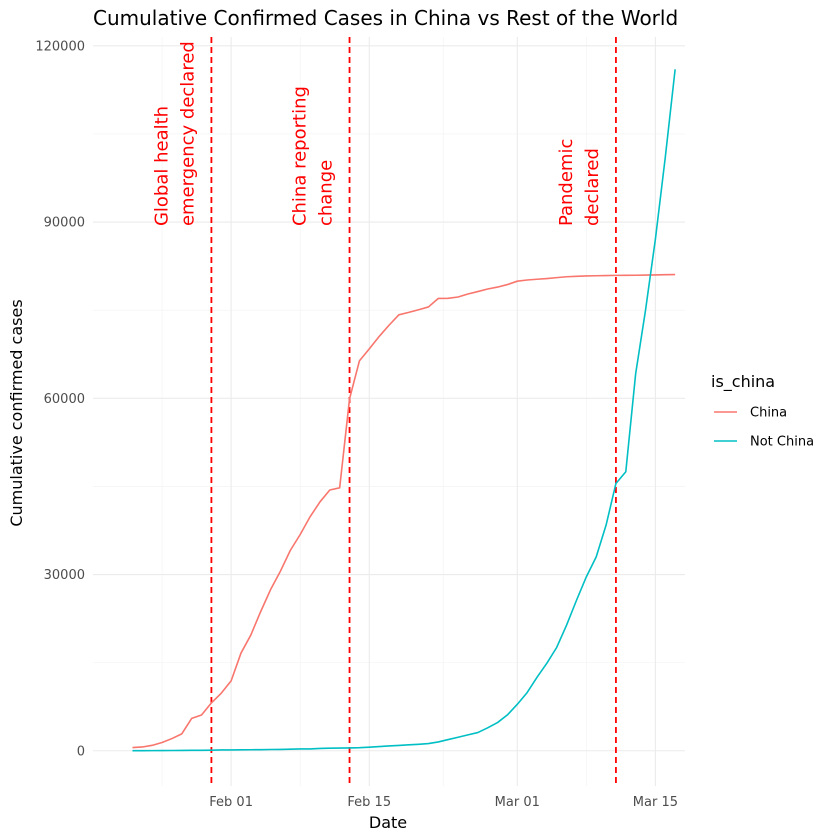 This screenshot has height=840, width=840. I want to click on y-tick-label: 30000, so click(64, 575).